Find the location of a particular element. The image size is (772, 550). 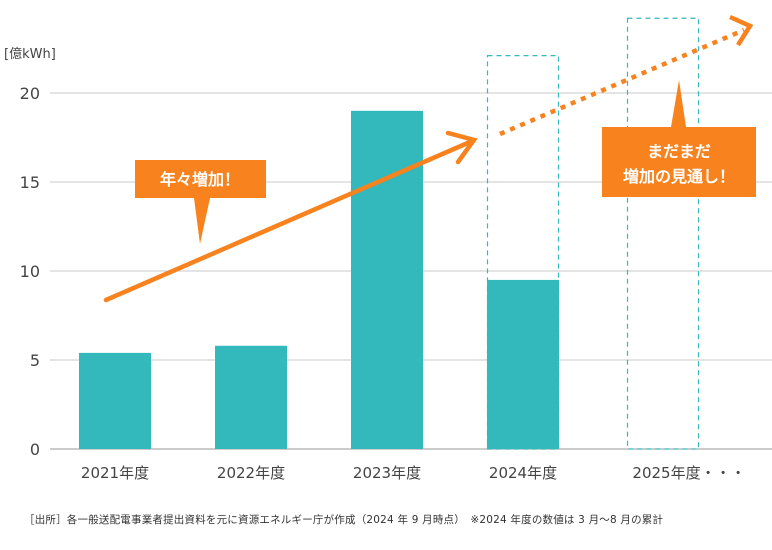

outlook-callout: まだまだ 増加の見通し！ is located at coordinates (679, 138).